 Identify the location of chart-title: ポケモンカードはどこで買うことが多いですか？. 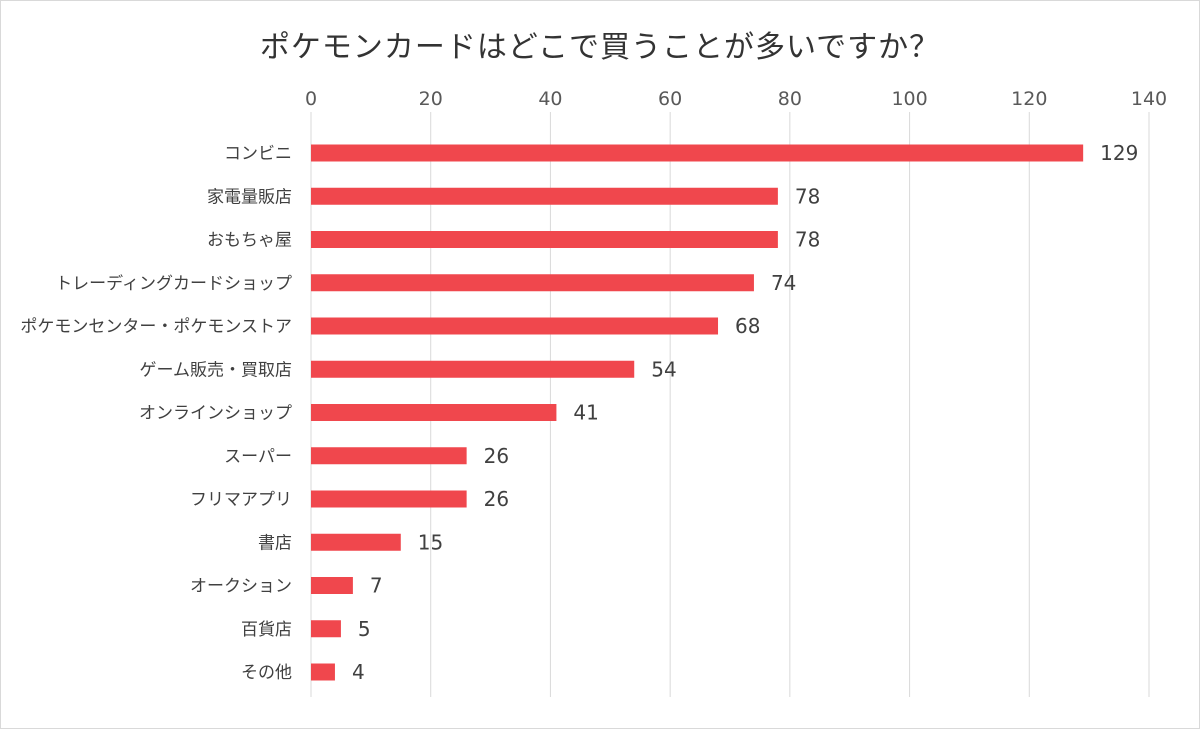
(600, 47).